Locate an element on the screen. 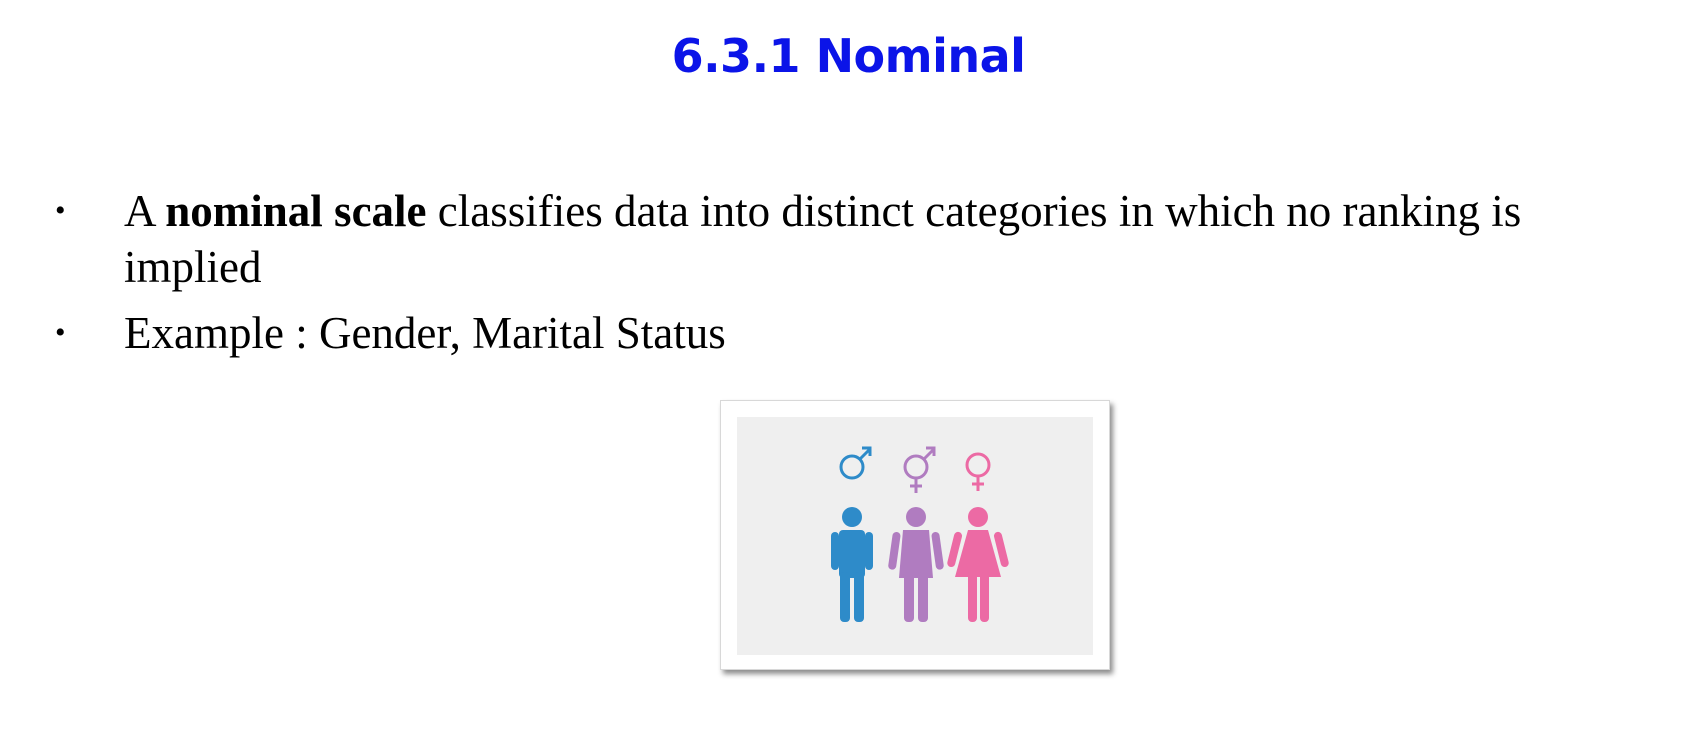  gender-figure-background is located at coordinates (915, 536).